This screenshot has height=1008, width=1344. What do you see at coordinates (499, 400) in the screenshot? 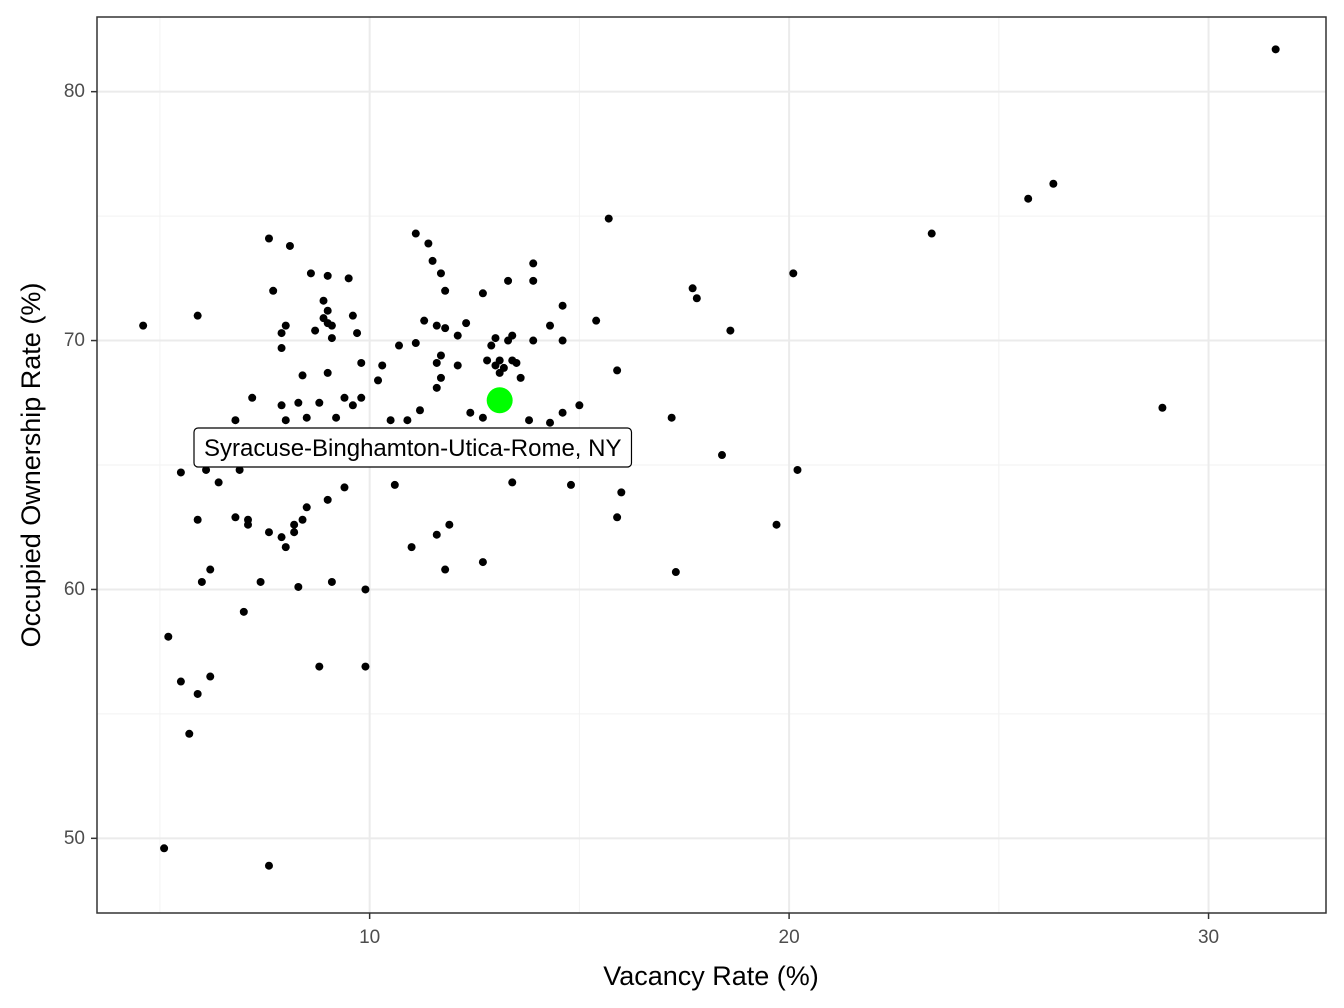
I see `highlighted-point` at bounding box center [499, 400].